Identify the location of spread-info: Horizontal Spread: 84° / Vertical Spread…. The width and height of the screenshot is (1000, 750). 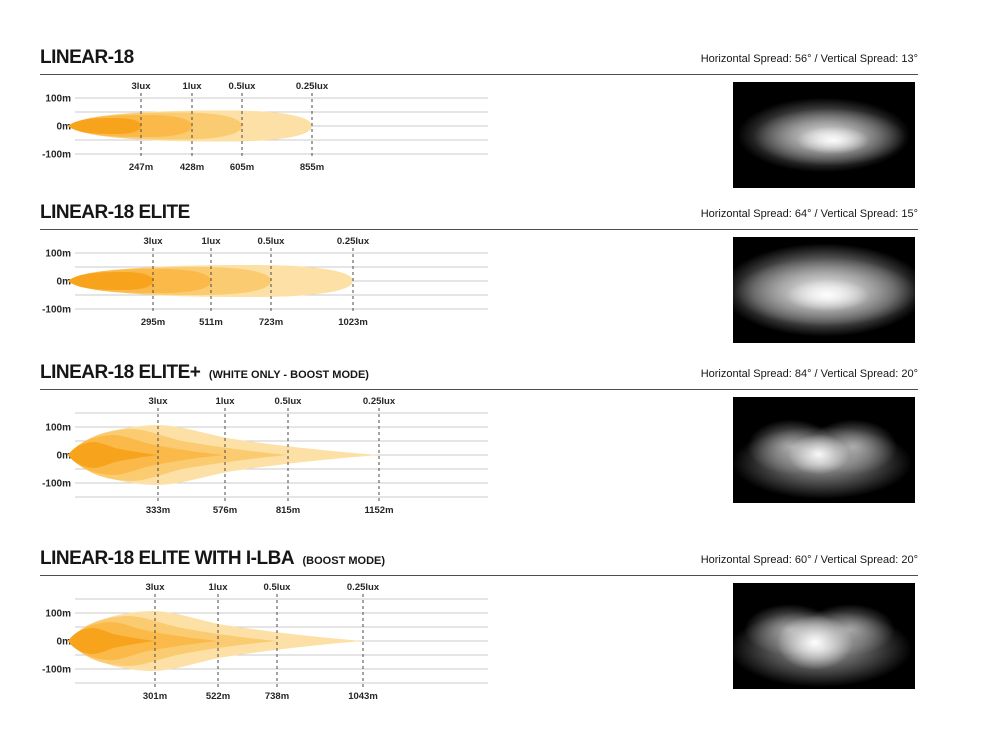
(809, 374).